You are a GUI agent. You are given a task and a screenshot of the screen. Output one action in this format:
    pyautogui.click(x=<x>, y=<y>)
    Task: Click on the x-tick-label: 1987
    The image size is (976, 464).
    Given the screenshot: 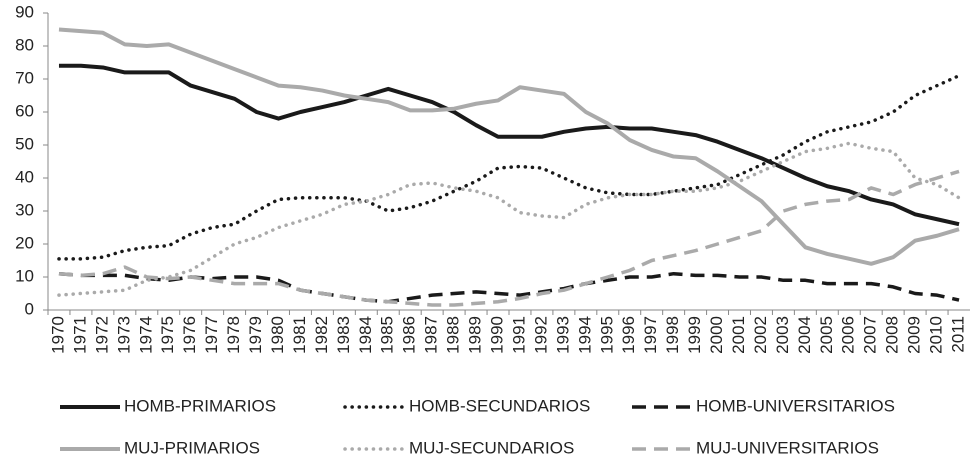 What is the action you would take?
    pyautogui.click(x=431, y=335)
    